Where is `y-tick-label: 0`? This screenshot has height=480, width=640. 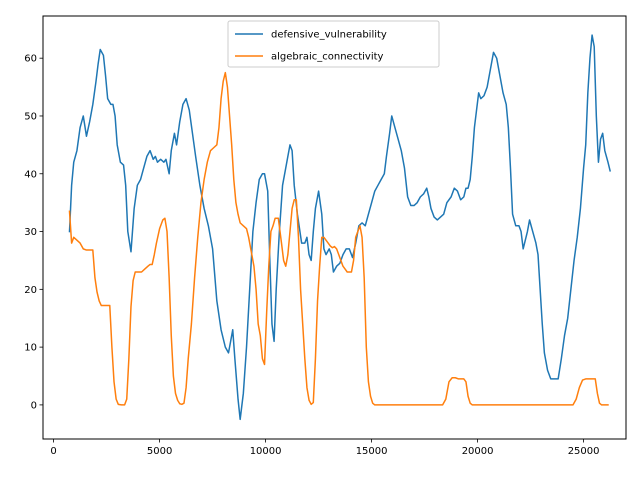 y-tick-label: 0 is located at coordinates (34, 405).